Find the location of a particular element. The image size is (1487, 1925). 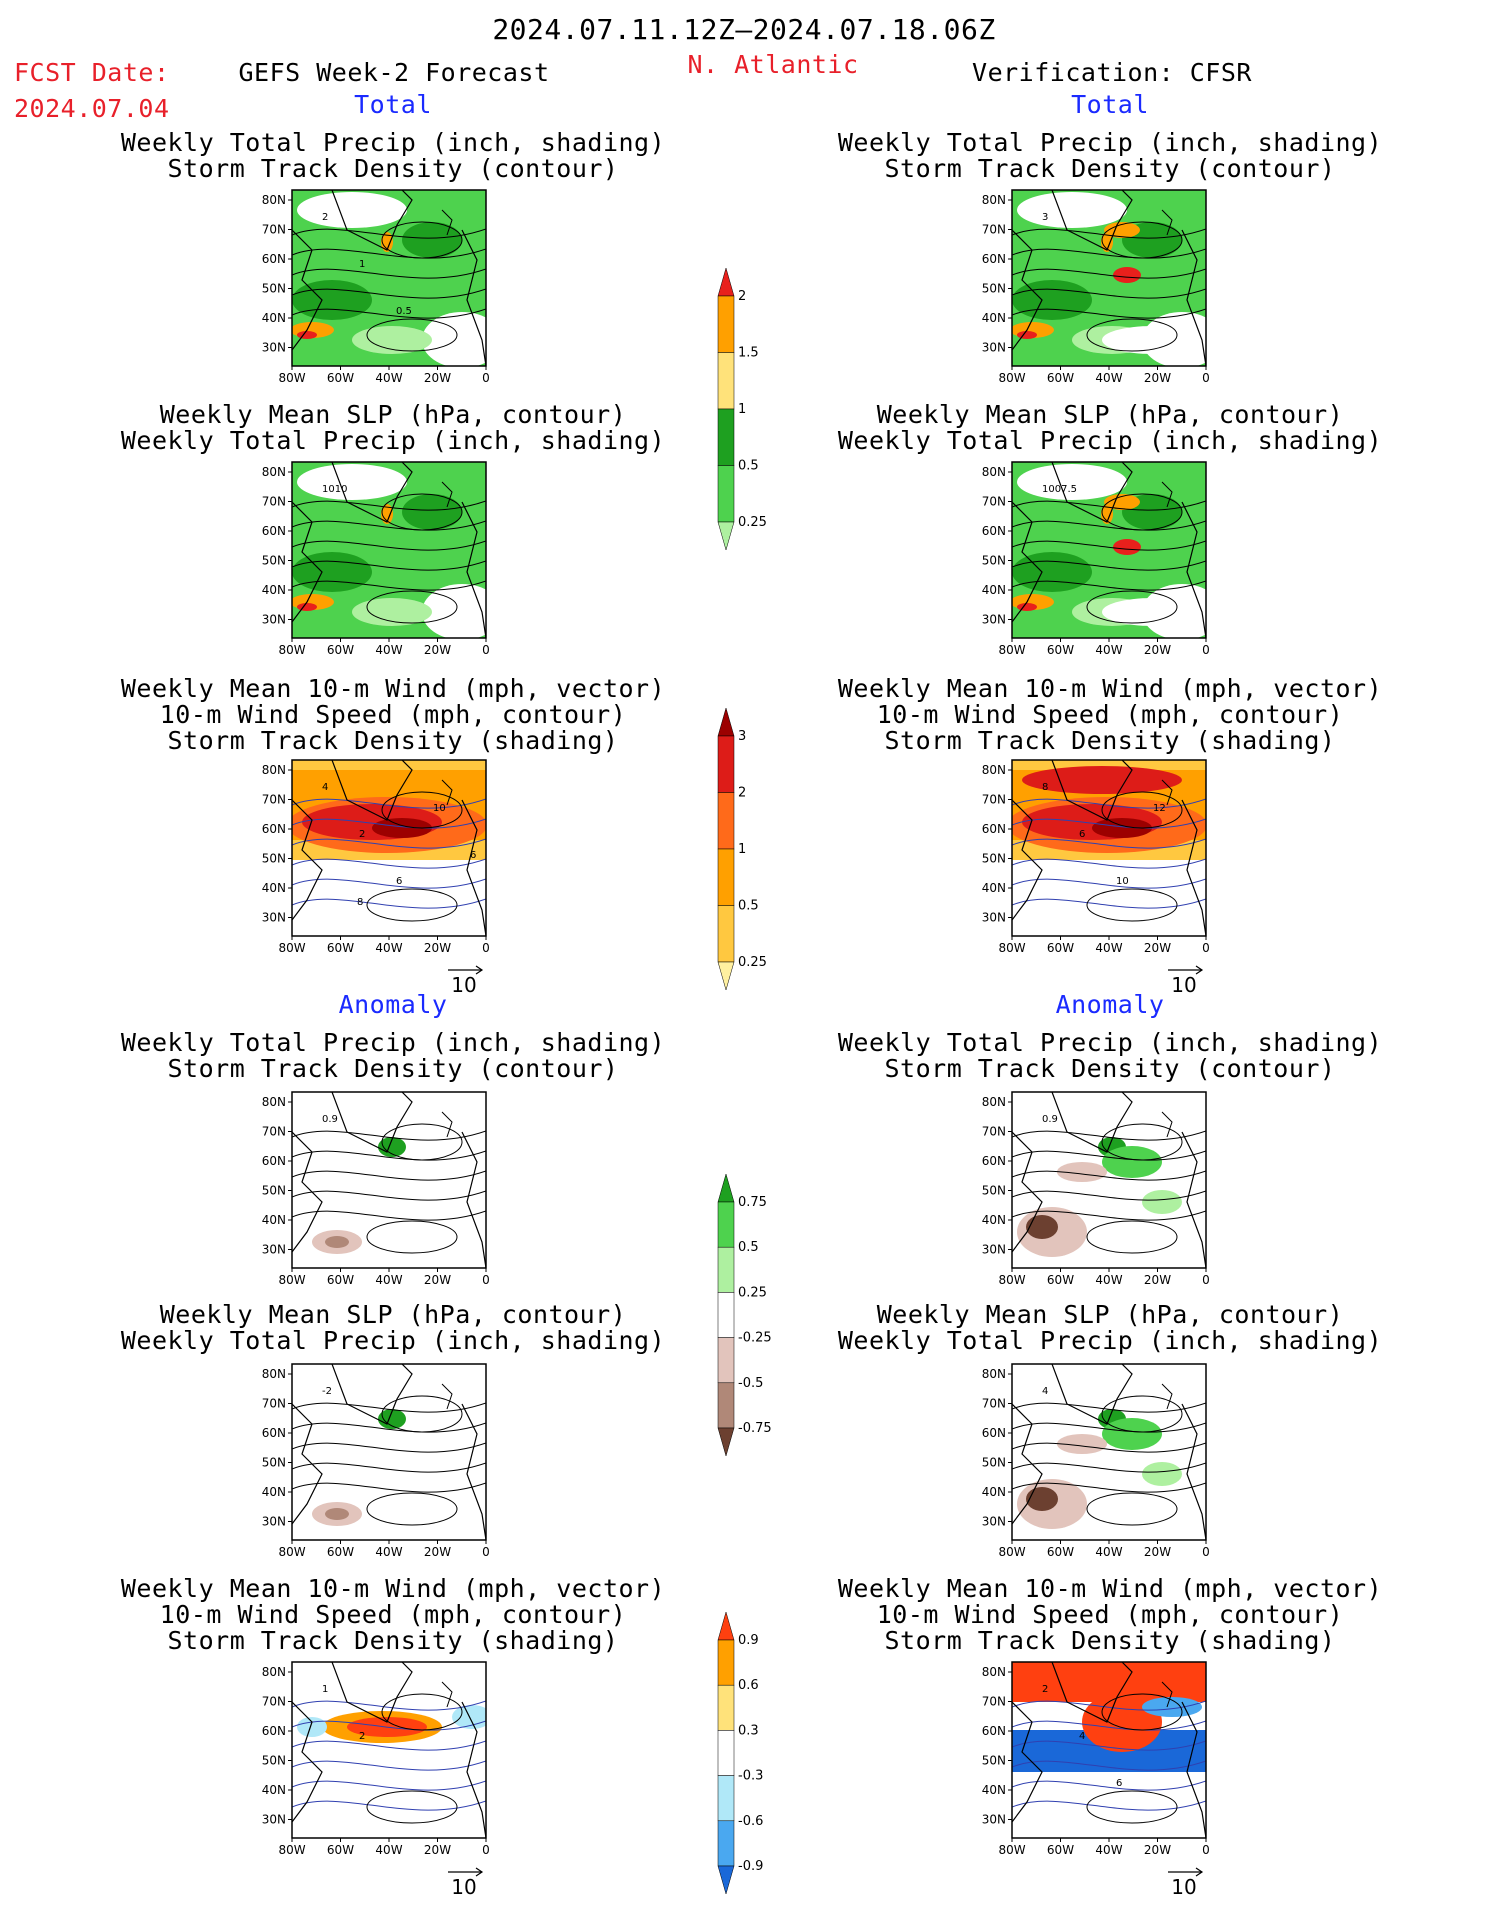

colorbar-label: -0.3 is located at coordinates (750, 1776).